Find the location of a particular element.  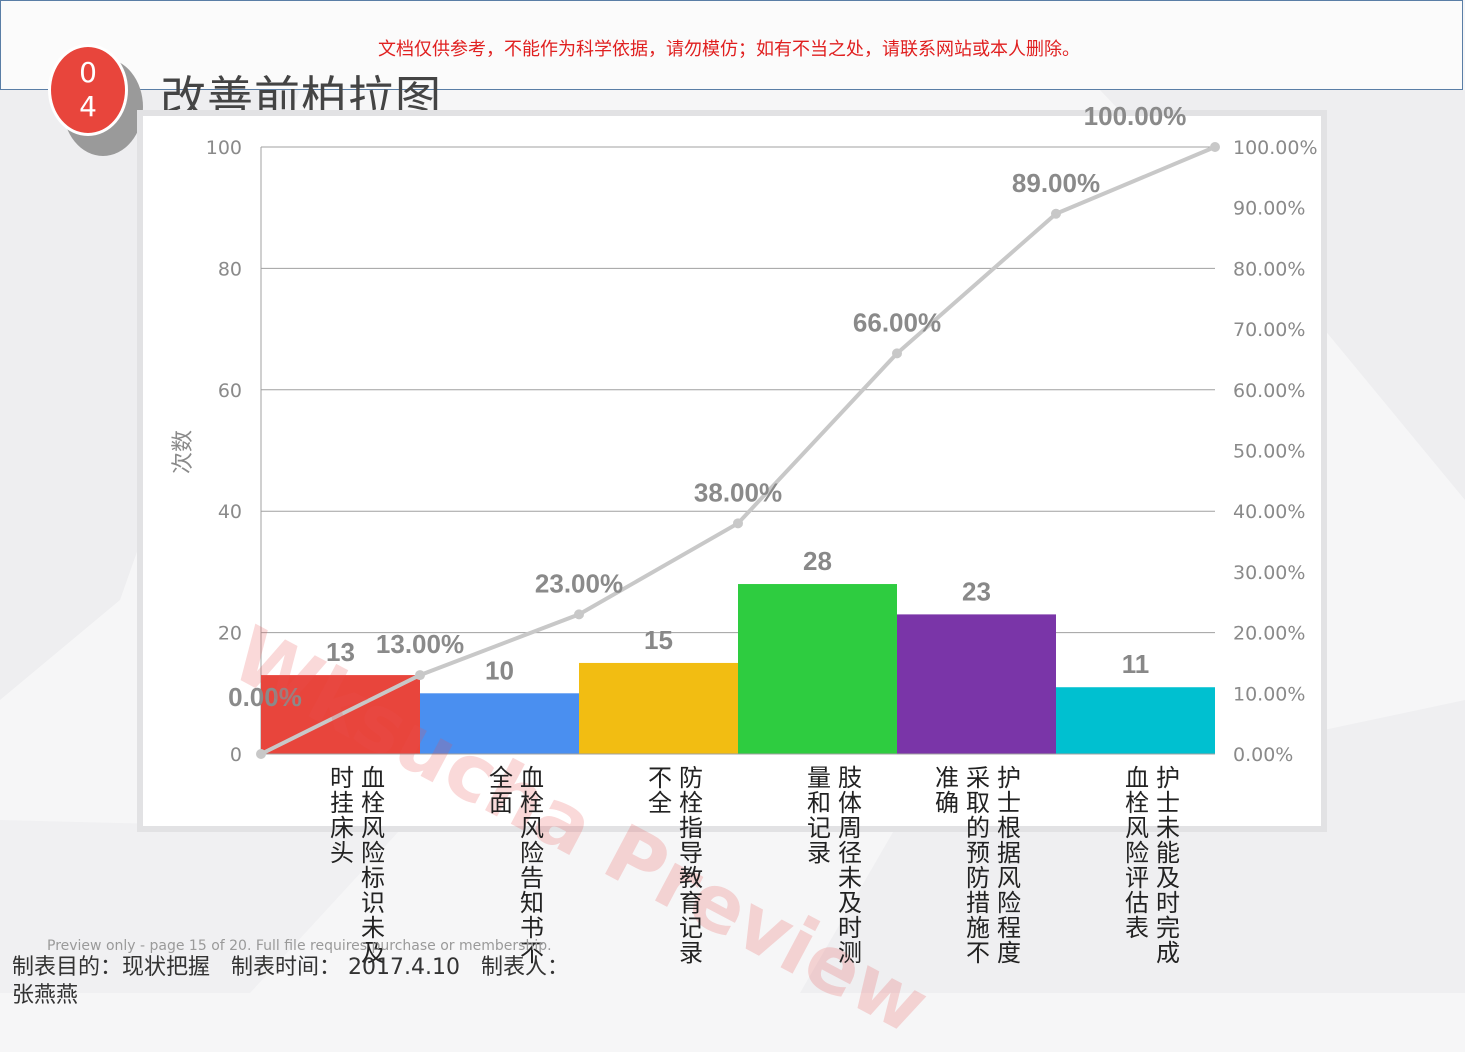

notice-banner: 文档仅供参考，不能作为科学依据，请勿模仿；如有不当之处，请联系网站或本人删除。 is located at coordinates (731, 45).